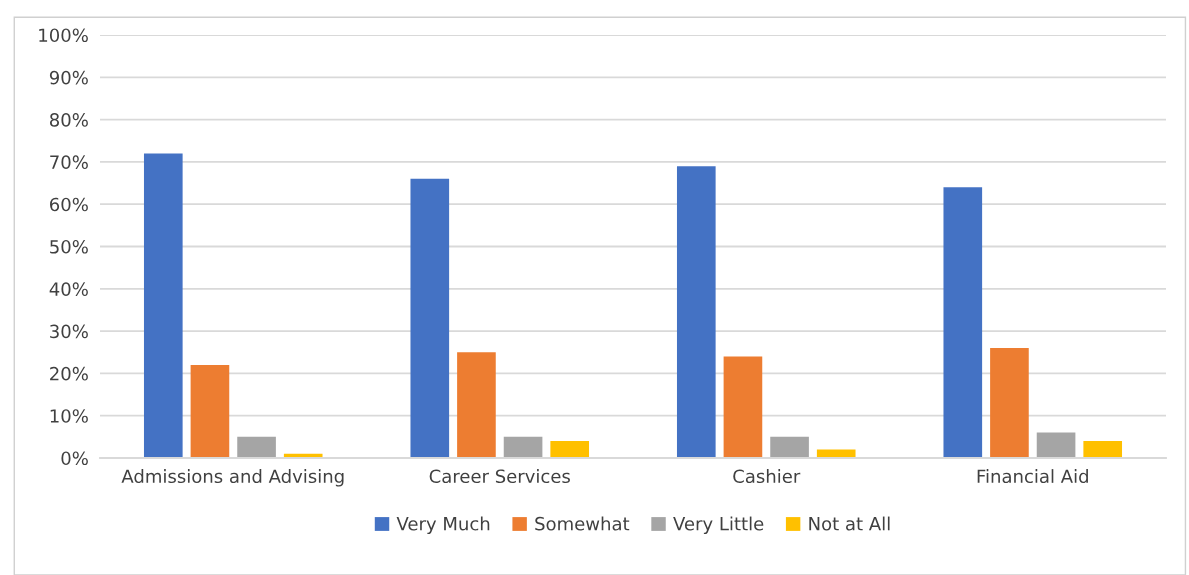  I want to click on y-tick-label: 90%, so click(68, 77).